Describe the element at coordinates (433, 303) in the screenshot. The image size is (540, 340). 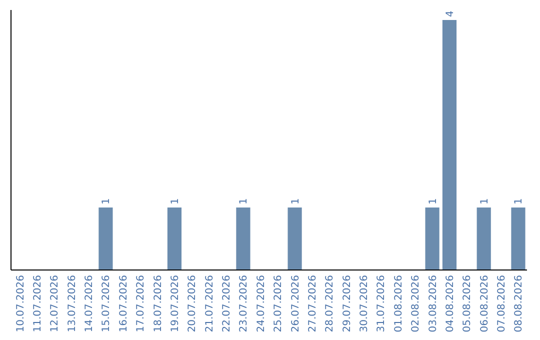
I see `x-tick-label: 03.08.2026` at that location.